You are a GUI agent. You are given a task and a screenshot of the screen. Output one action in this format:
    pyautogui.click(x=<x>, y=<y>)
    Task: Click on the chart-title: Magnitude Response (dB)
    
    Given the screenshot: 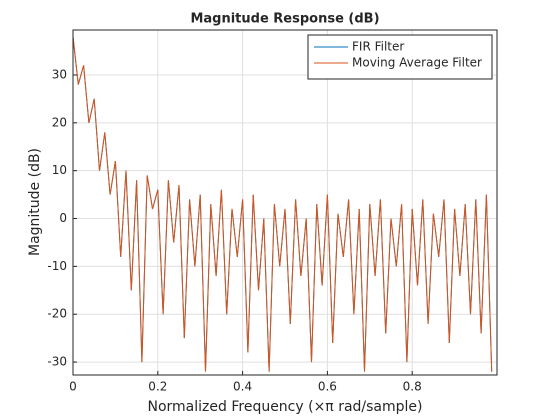 What is the action you would take?
    pyautogui.click(x=284, y=19)
    